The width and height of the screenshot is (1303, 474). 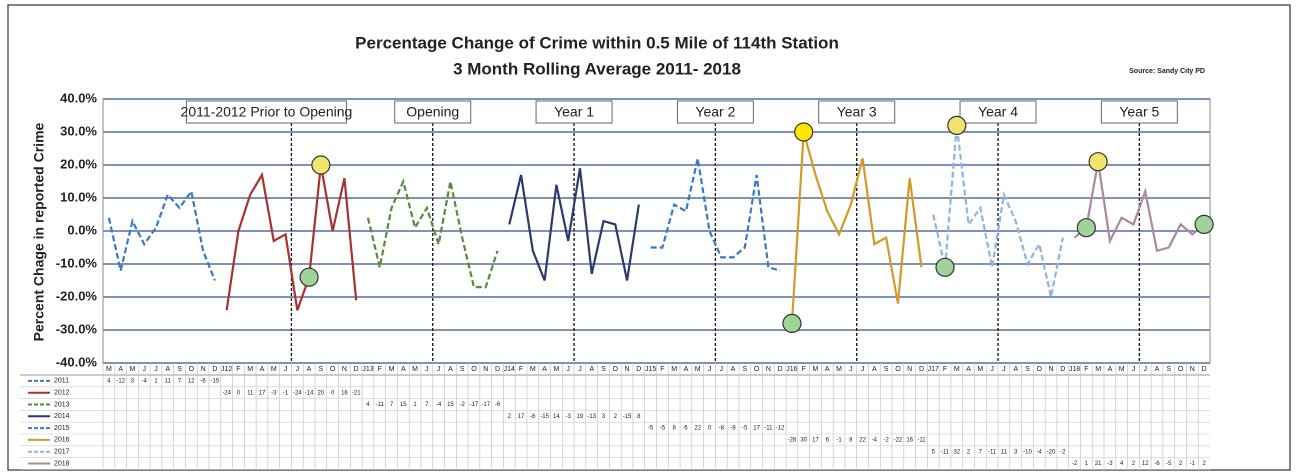 What do you see at coordinates (591, 417) in the screenshot?
I see `table-value: -13` at bounding box center [591, 417].